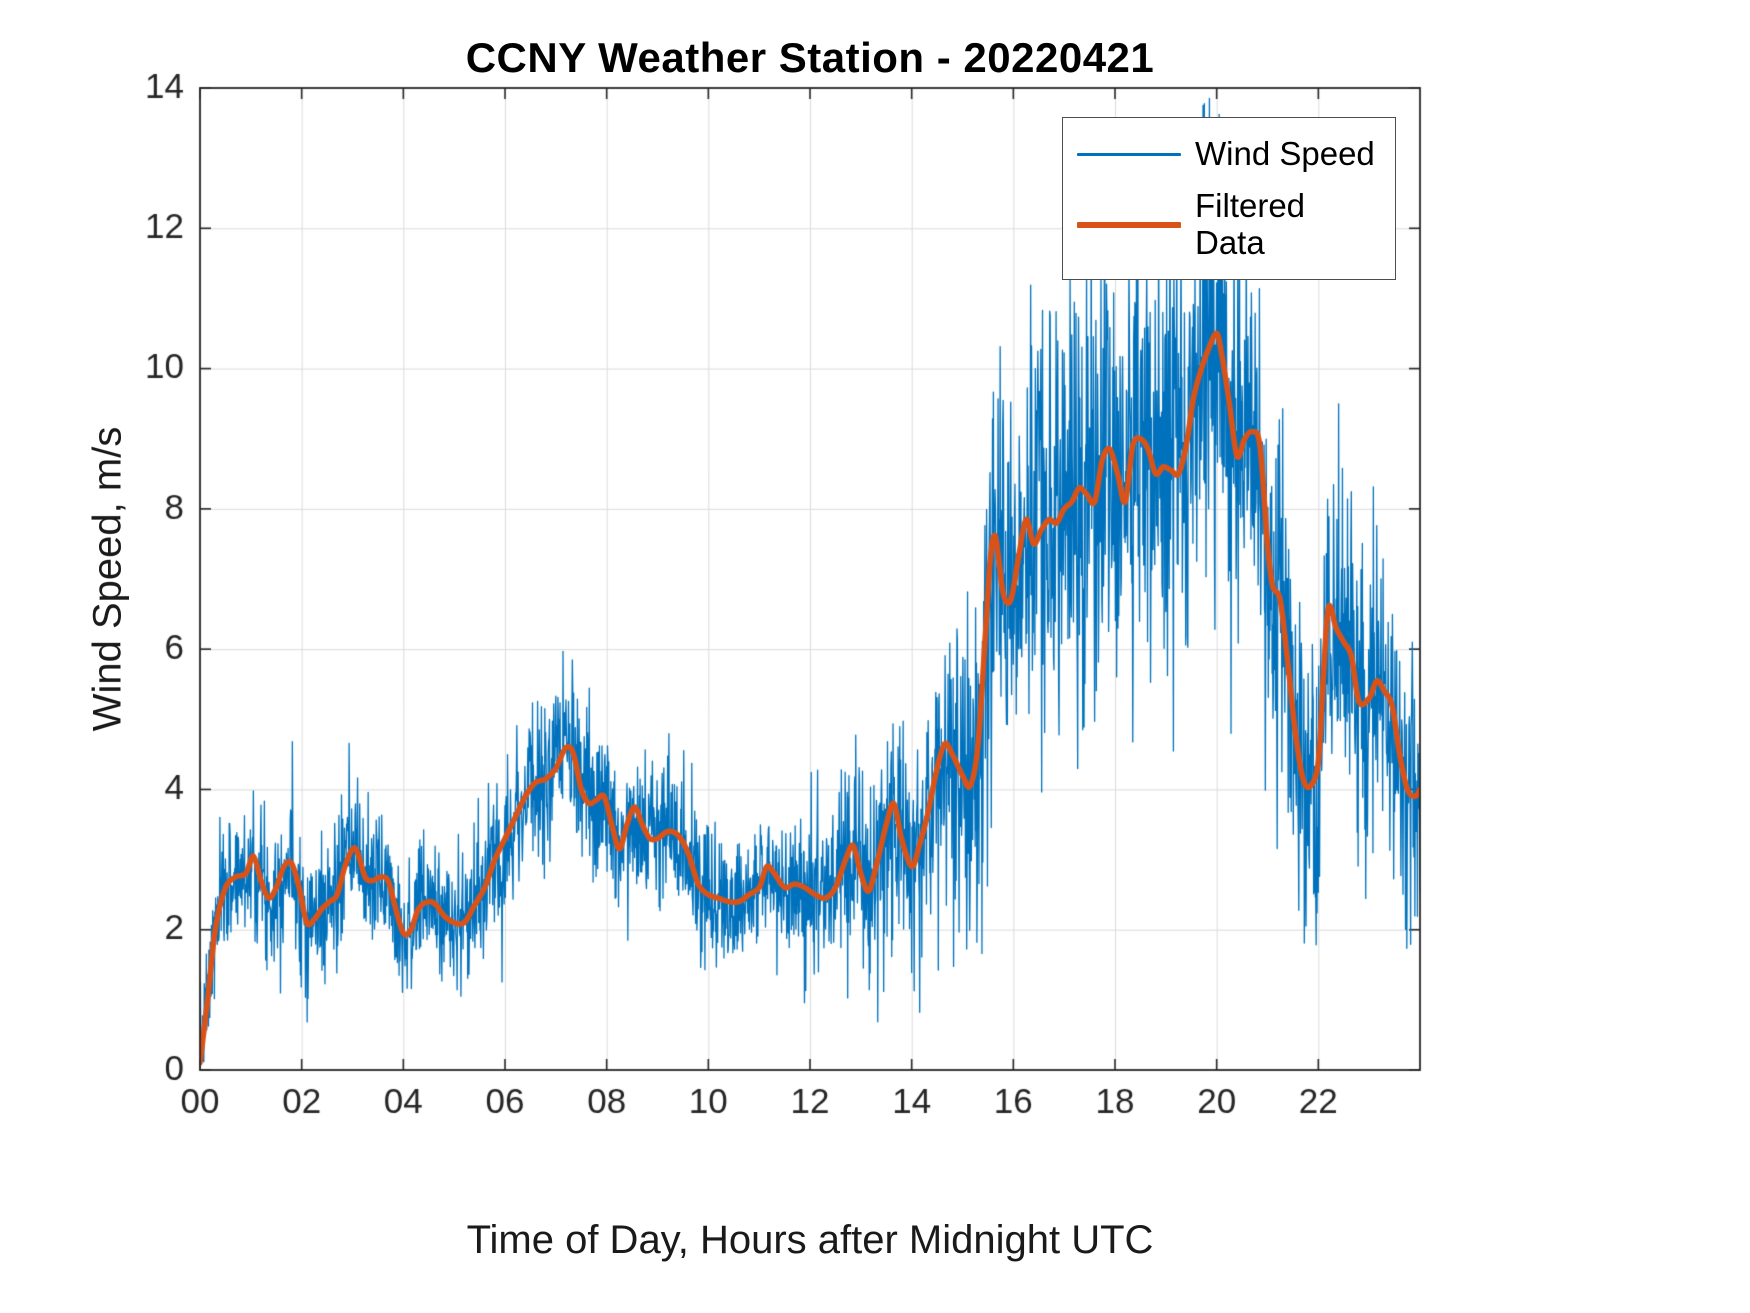  Describe the element at coordinates (810, 1240) in the screenshot. I see `x-axis-label: Time of Day, Hours after Midnight UTC` at that location.